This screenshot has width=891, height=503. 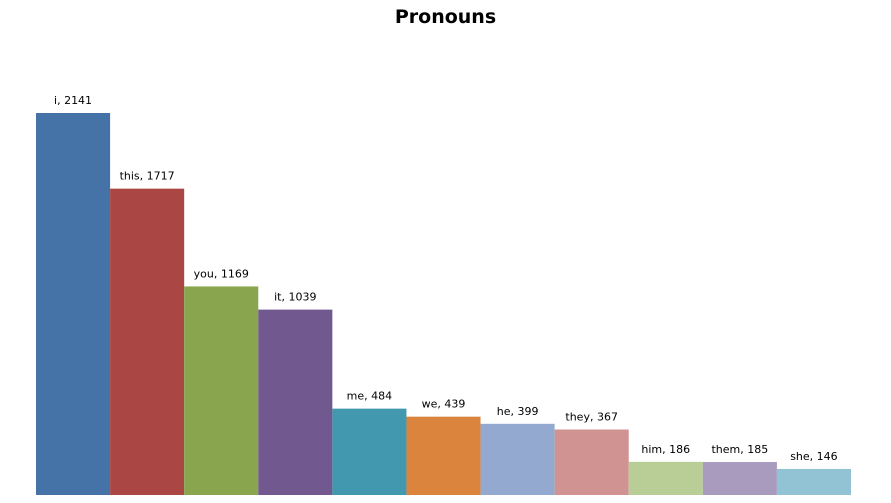 I want to click on bar-she, so click(x=813, y=481).